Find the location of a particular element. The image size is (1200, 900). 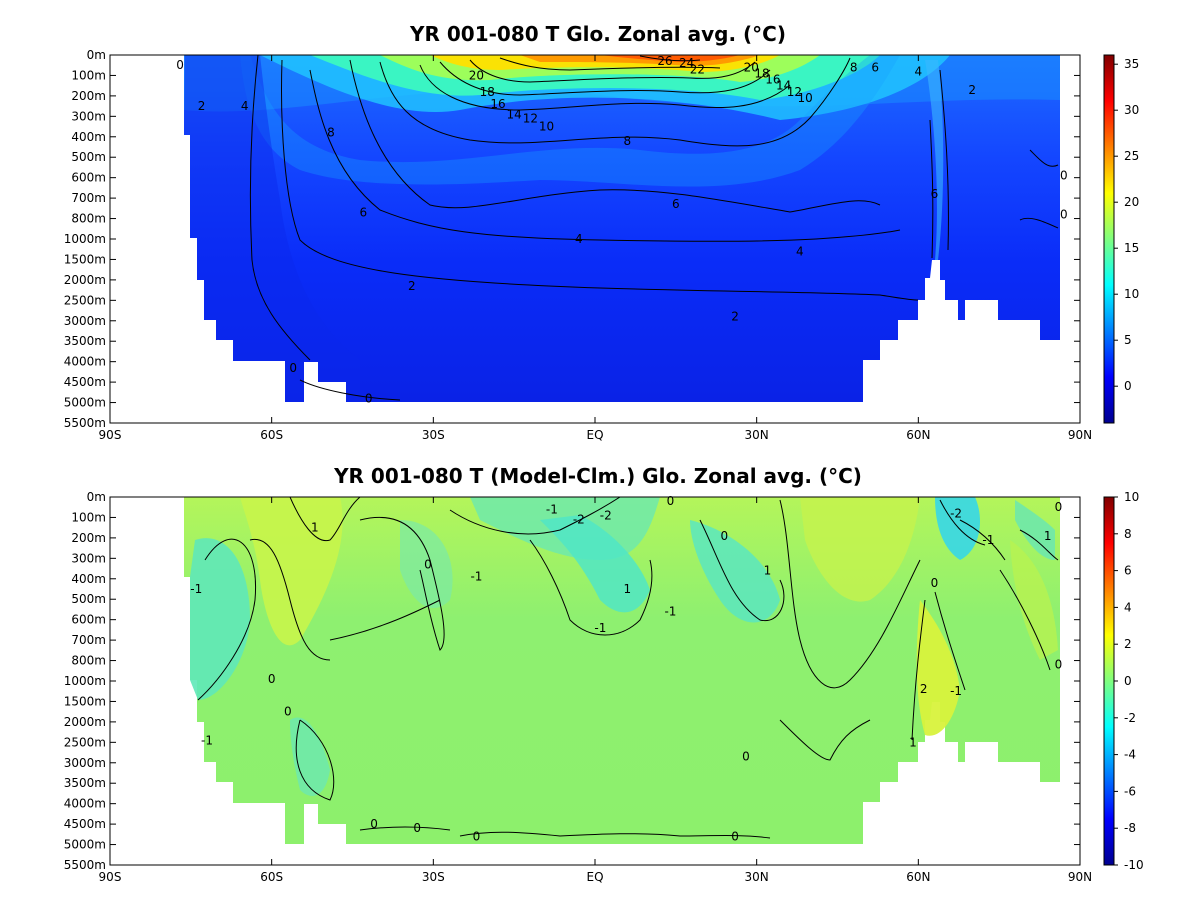

y-tick-label: 2000m is located at coordinates (85, 722).